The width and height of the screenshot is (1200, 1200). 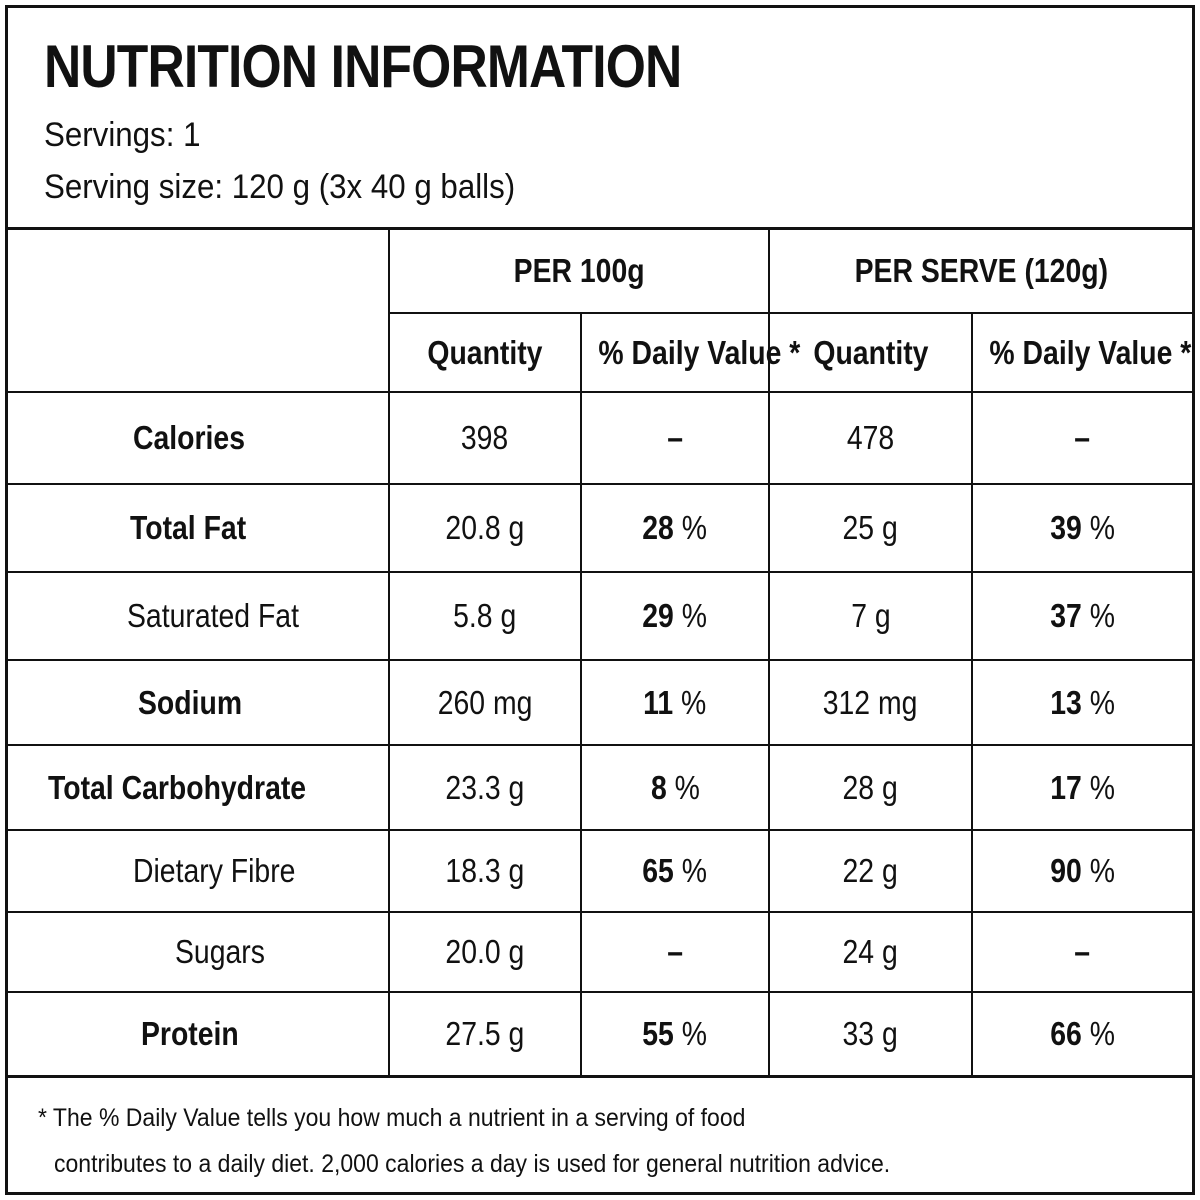 I want to click on quantity-per-100g: 18.3 g, so click(x=485, y=871).